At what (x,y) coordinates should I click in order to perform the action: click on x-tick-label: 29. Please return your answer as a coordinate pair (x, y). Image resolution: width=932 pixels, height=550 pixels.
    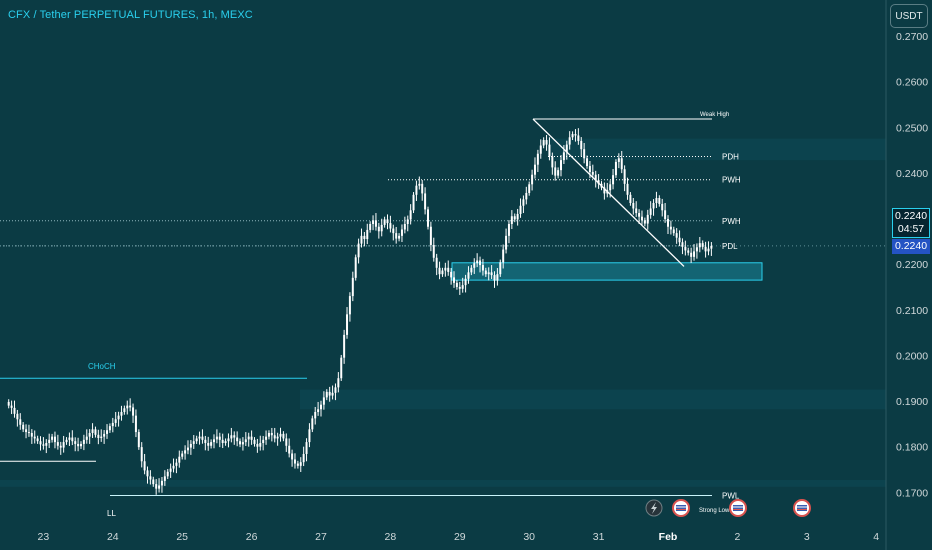
    Looking at the image, I should click on (460, 537).